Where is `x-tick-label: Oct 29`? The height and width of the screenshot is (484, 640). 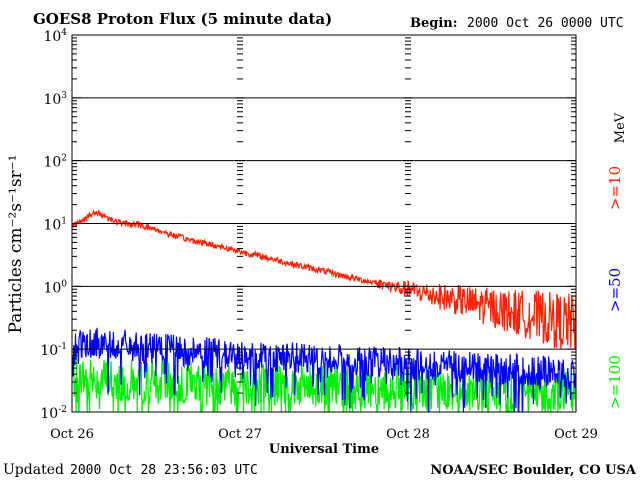 x-tick-label: Oct 29 is located at coordinates (576, 434).